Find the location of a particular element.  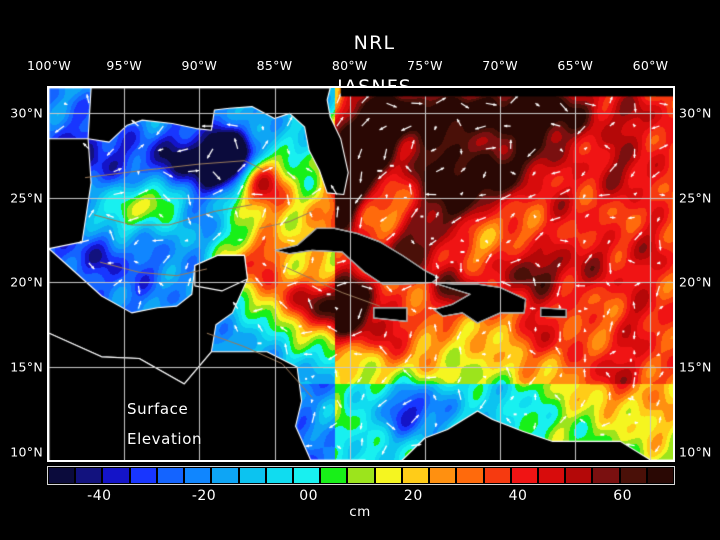

lat-tick-right-15N: 15°N is located at coordinates (695, 367).